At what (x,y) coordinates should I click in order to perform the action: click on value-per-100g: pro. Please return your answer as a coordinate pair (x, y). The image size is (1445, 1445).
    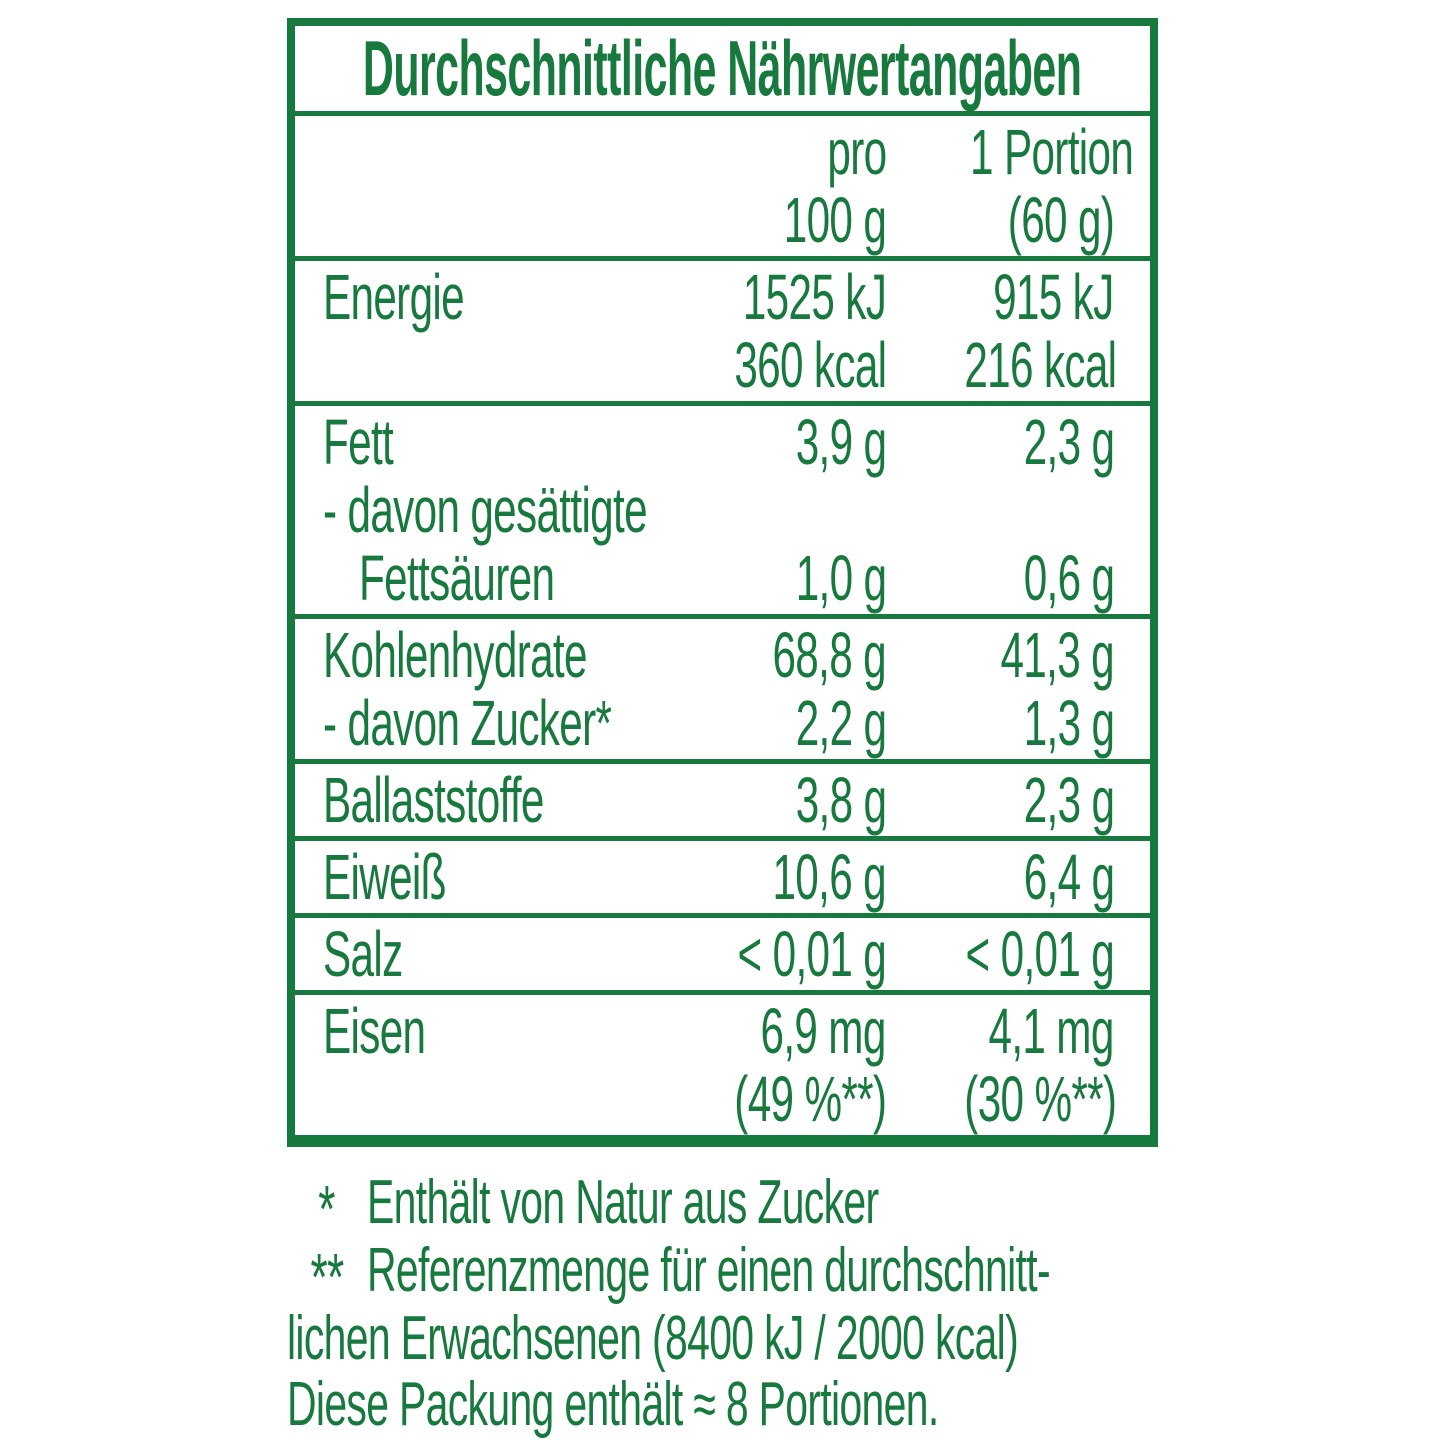
    Looking at the image, I should click on (761, 152).